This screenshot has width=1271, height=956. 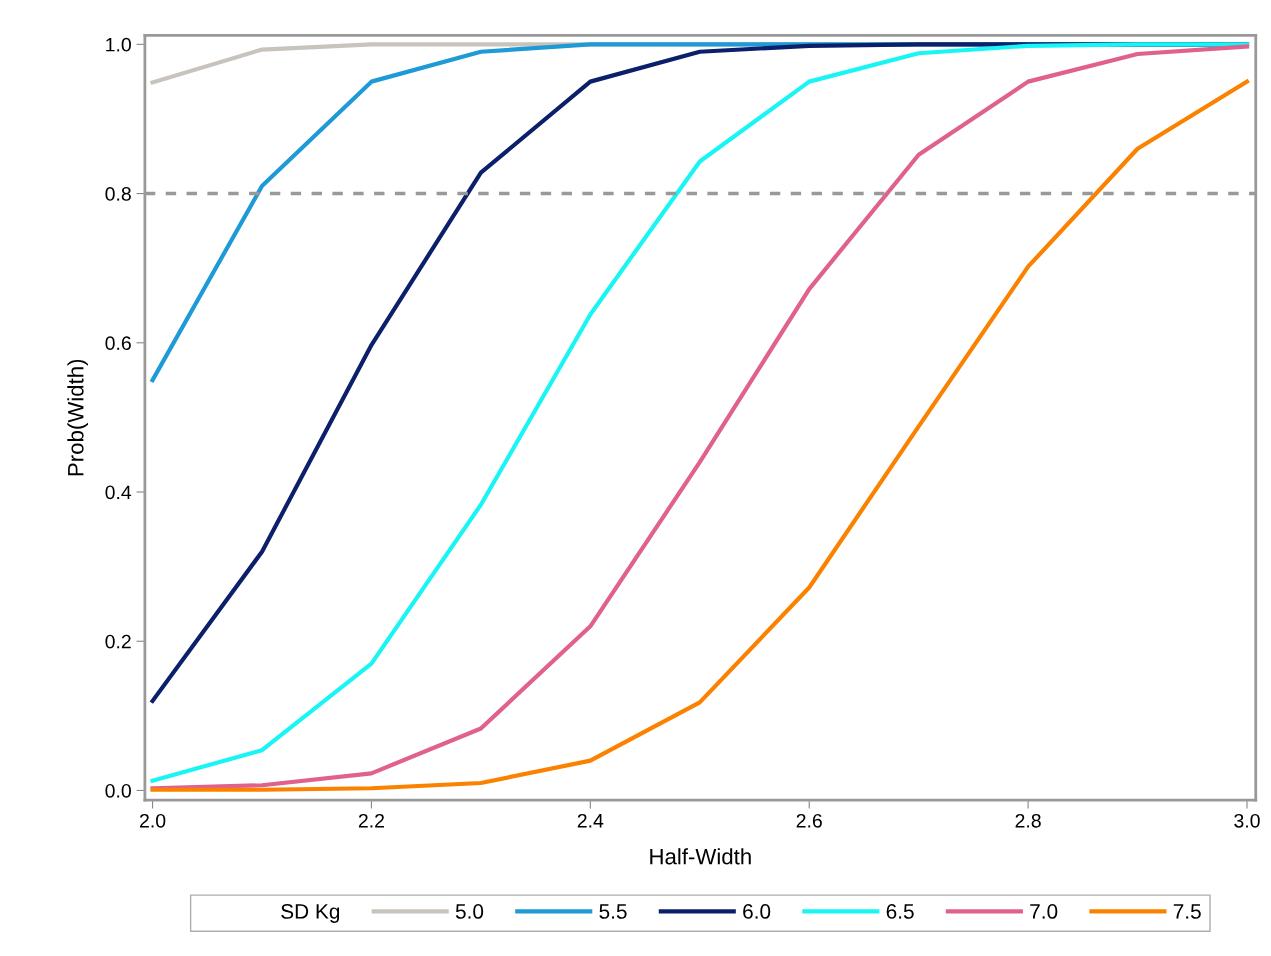 I want to click on legend-title: SD Kg, so click(x=310, y=913).